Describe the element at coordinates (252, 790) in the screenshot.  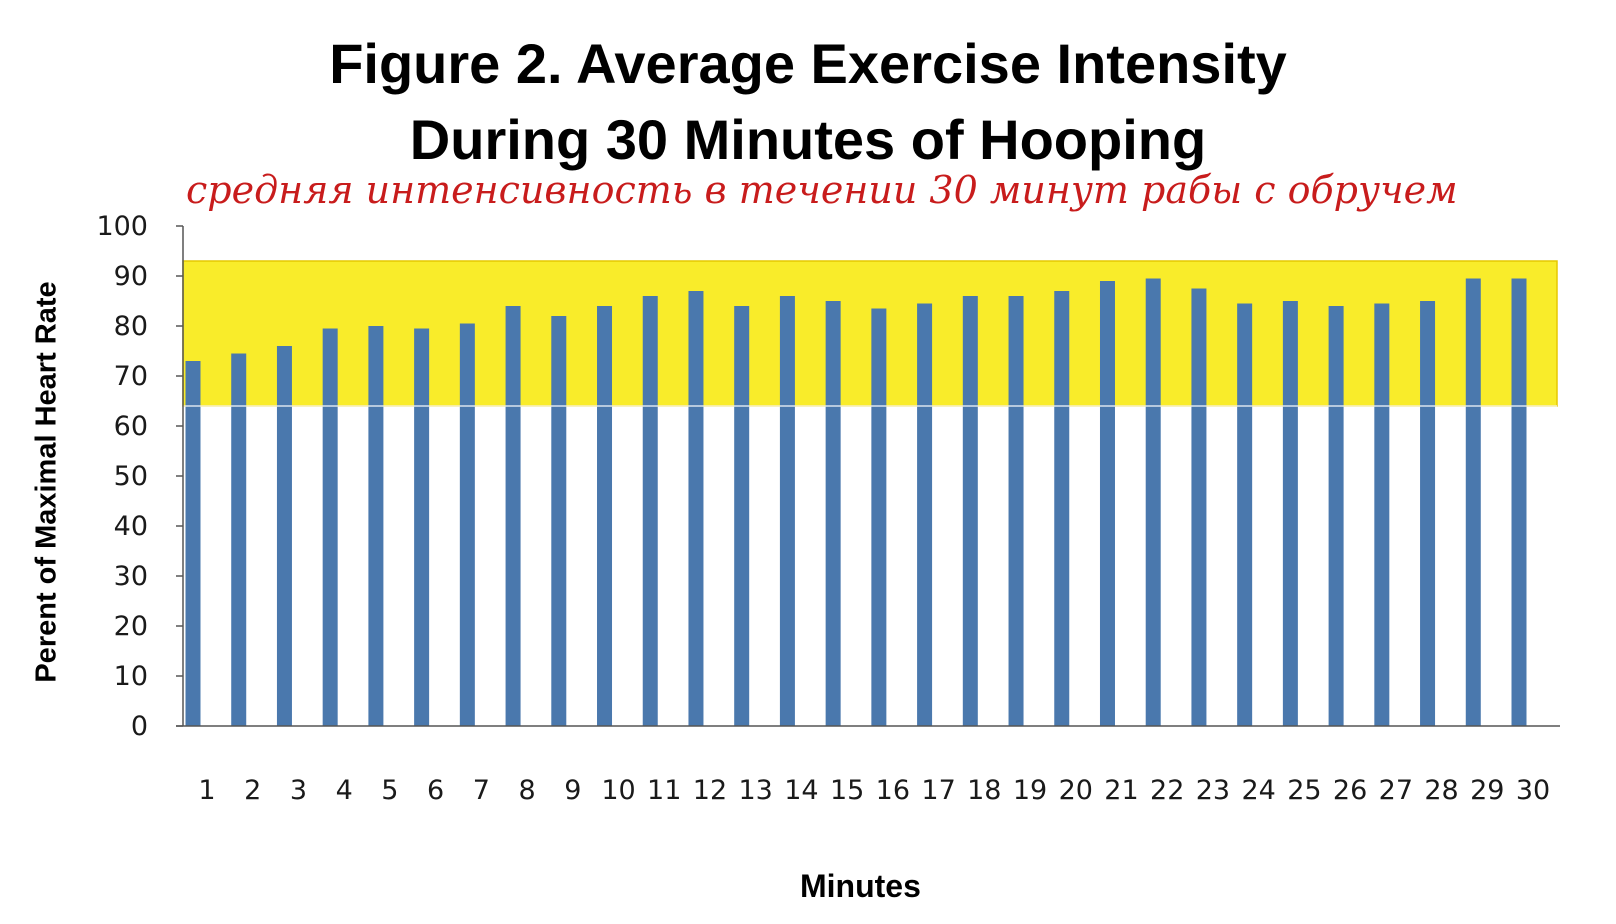
I see `x-tick-label-2: 2` at that location.